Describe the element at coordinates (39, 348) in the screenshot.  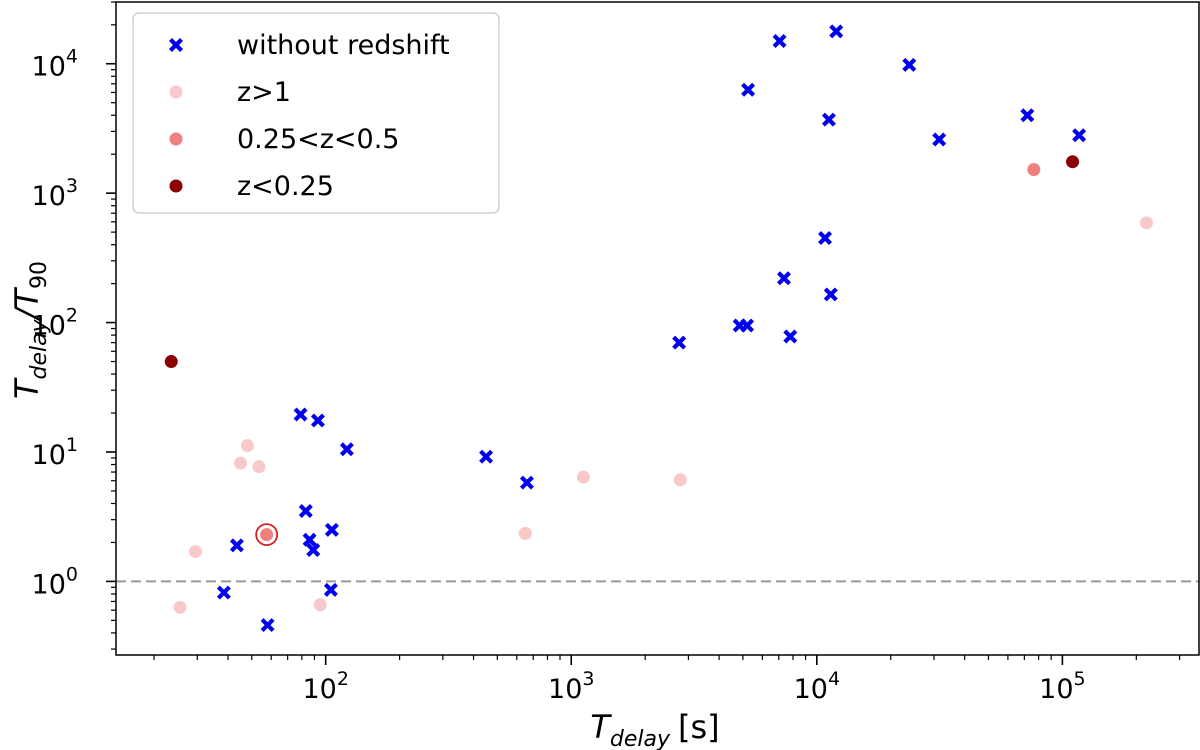
I see `y-axis-label-sub1: delay` at that location.